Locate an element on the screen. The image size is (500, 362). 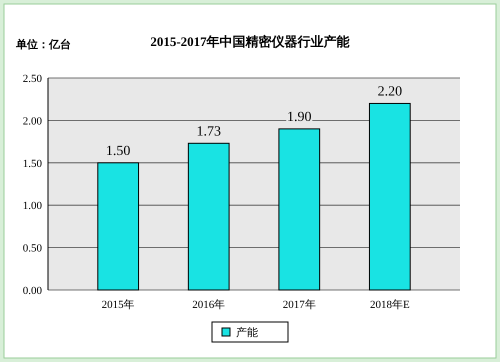
y-tick-label: 1.00 is located at coordinates (32, 206).